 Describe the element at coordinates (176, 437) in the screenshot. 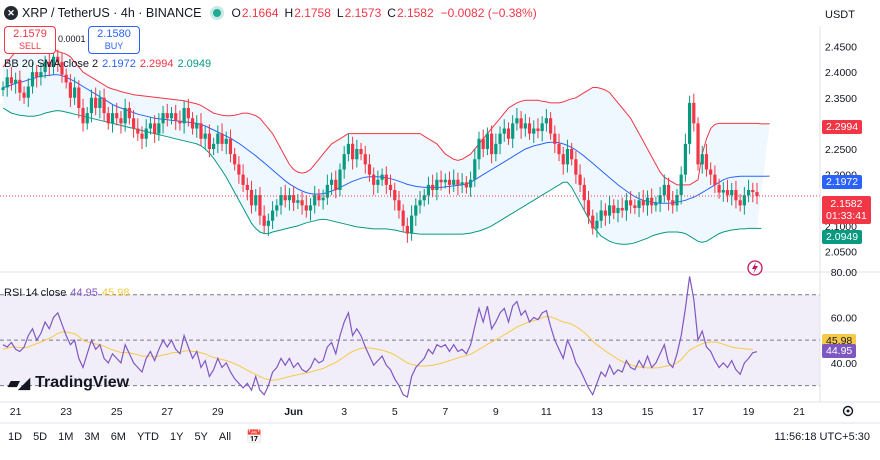

I see `timeframe-1y: 1Y` at that location.